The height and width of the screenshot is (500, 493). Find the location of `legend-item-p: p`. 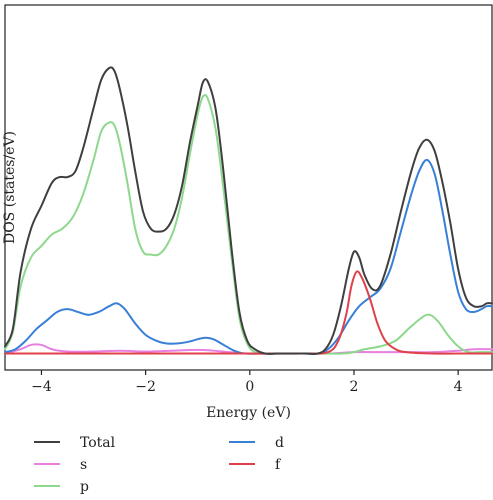

legend-item-p: p is located at coordinates (61, 487).